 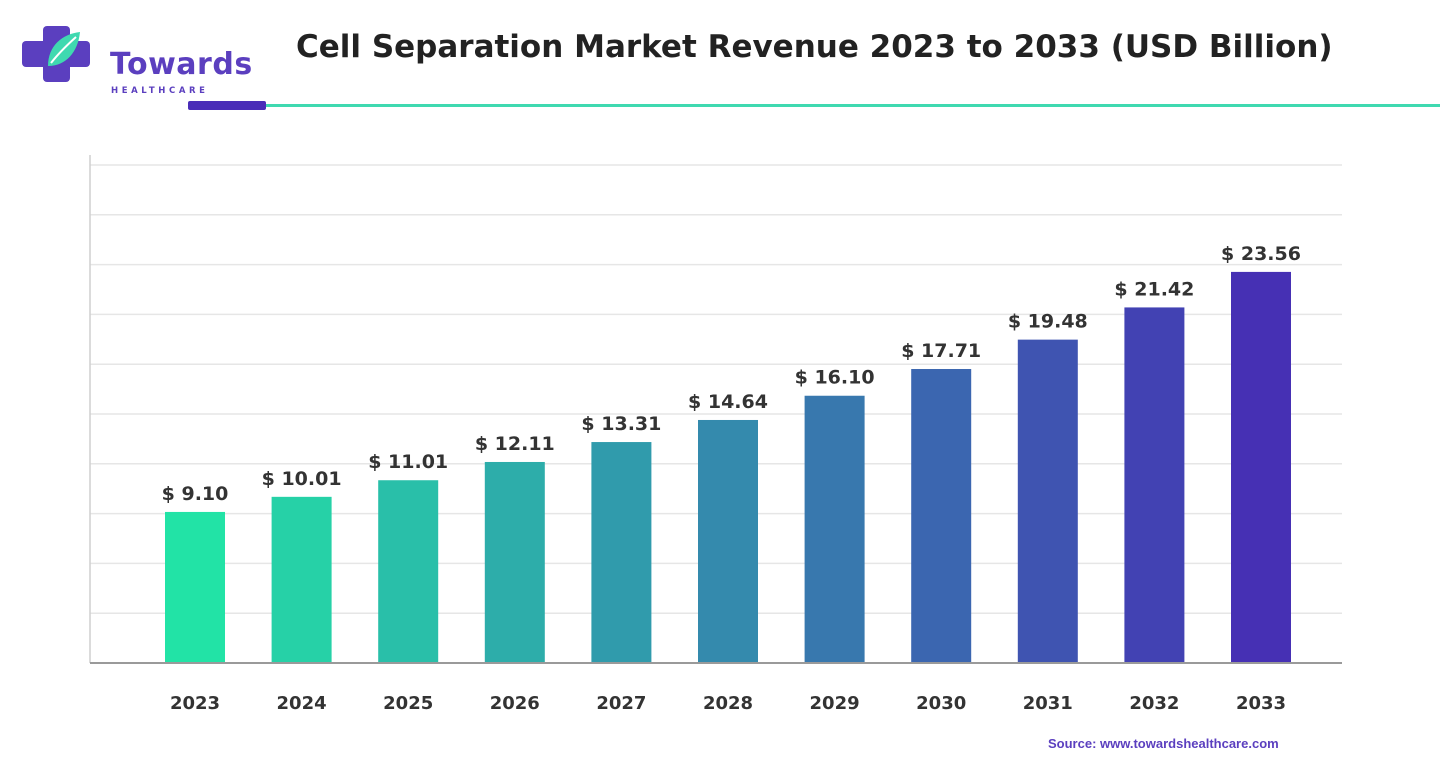 I want to click on value-label-2032: $ 21.42, so click(x=1154, y=289).